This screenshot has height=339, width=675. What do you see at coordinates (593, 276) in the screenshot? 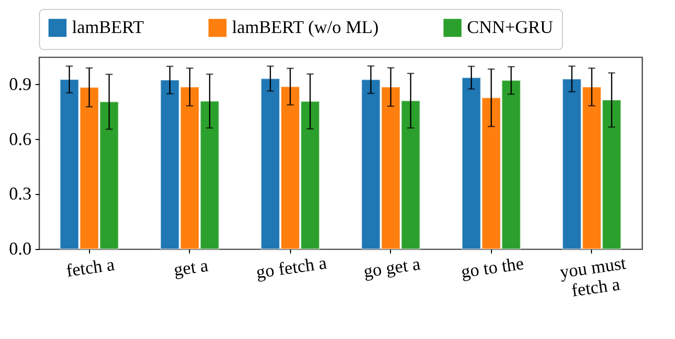
I see `x-tick-label: you must fetch a` at bounding box center [593, 276].